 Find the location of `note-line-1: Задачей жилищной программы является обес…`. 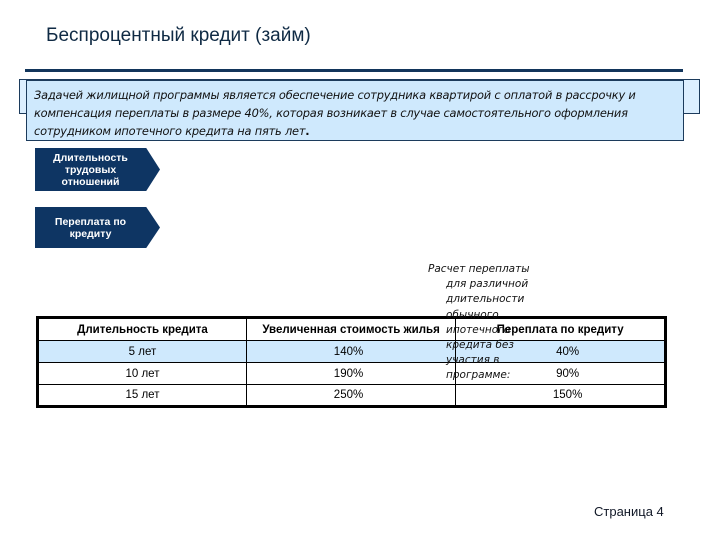

note-line-1: Задачей жилищной программы является обес… is located at coordinates (335, 95).